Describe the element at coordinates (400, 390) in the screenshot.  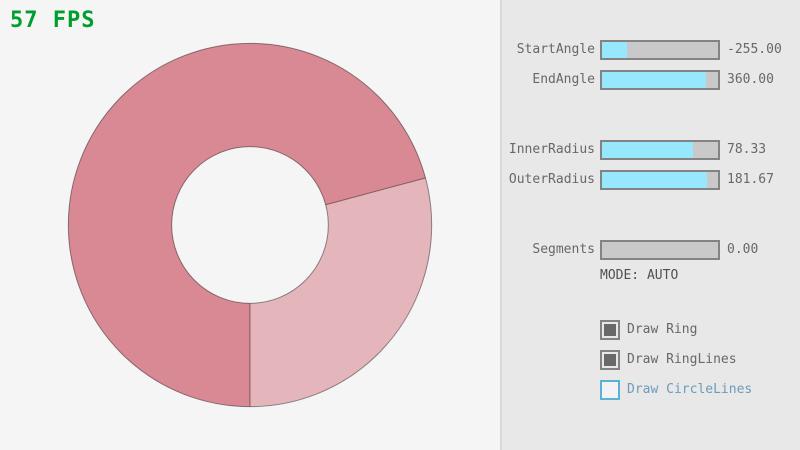
I see `checkbox-row-draw-circlelines: Draw CircleLines` at that location.